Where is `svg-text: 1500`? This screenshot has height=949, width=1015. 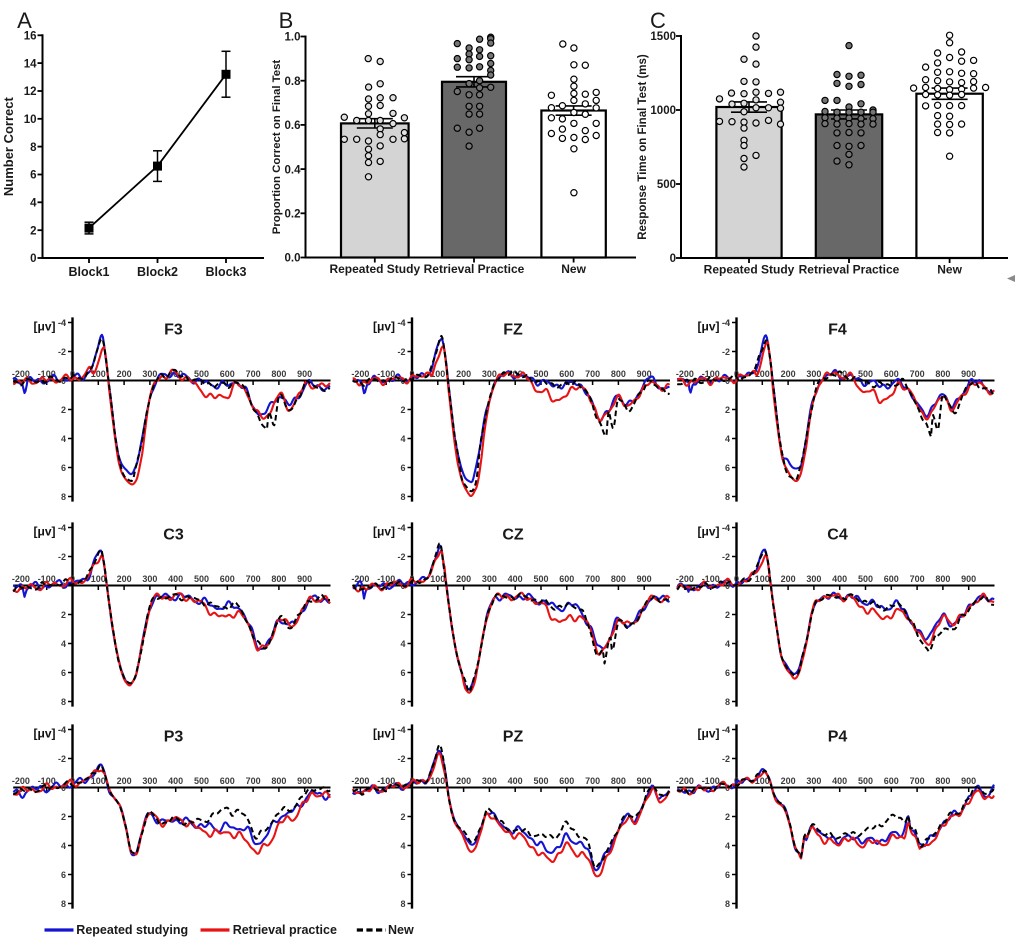 svg-text: 1500 is located at coordinates (663, 37).